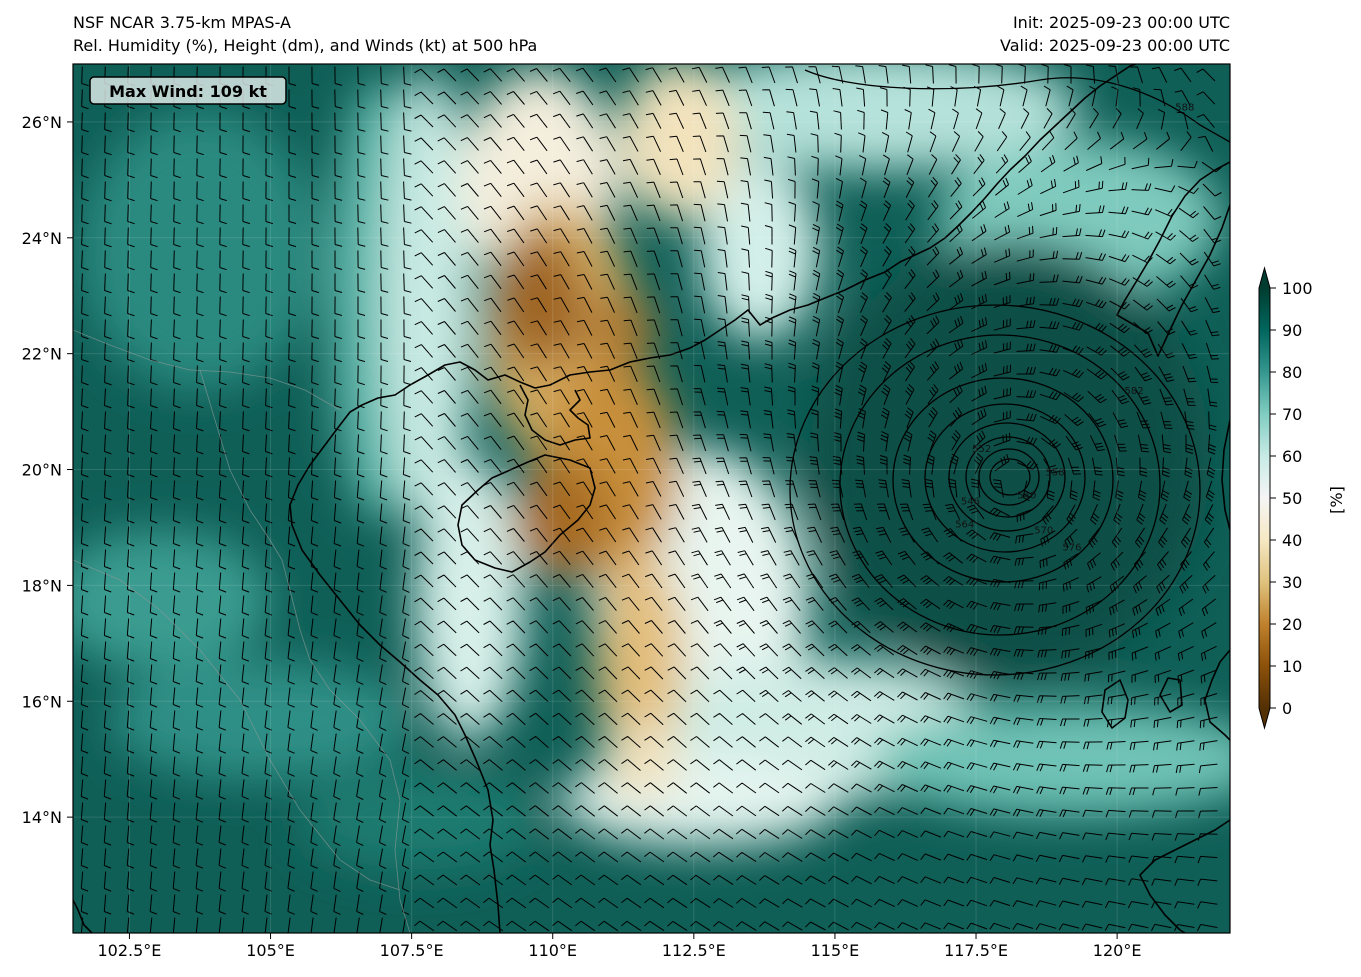  I want to click on colorbar-tick-label: 10, so click(1292, 666).